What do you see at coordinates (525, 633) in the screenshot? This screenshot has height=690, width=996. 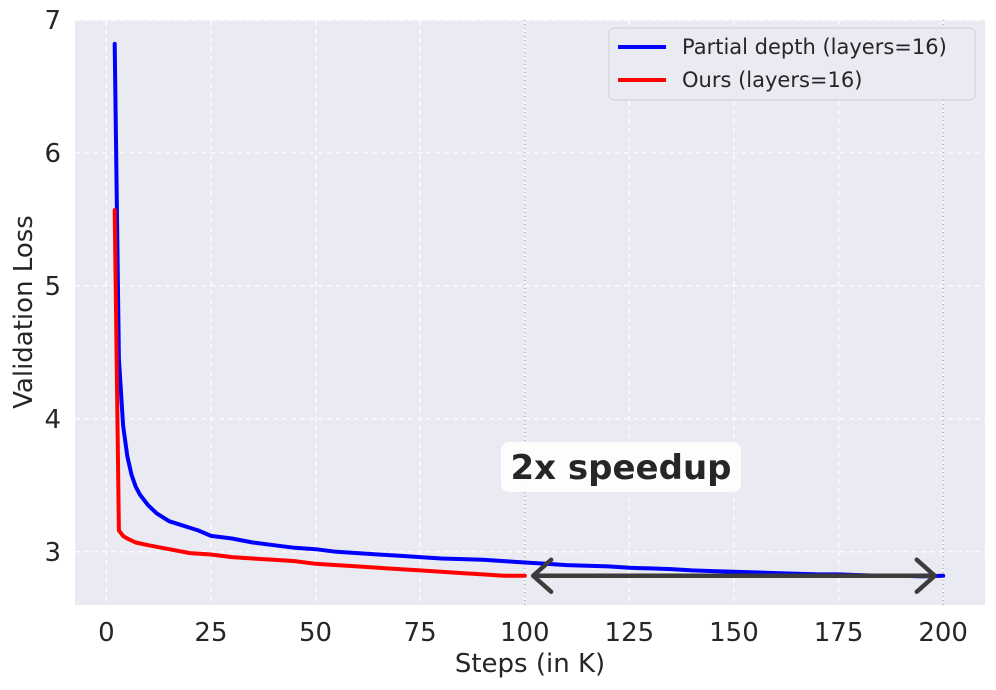 I see `x-tick-label: 100` at bounding box center [525, 633].